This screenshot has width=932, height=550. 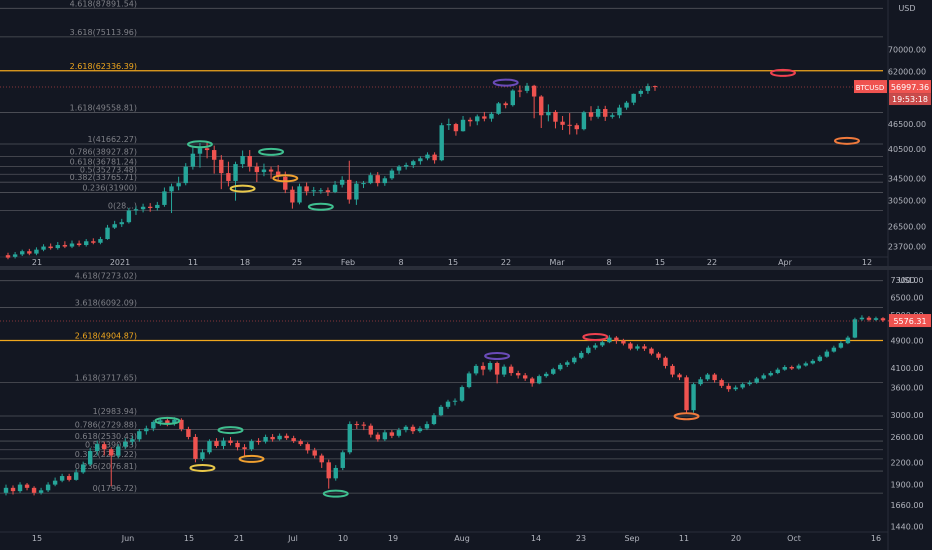 I want to click on y-unit-label: USD, so click(x=906, y=280).